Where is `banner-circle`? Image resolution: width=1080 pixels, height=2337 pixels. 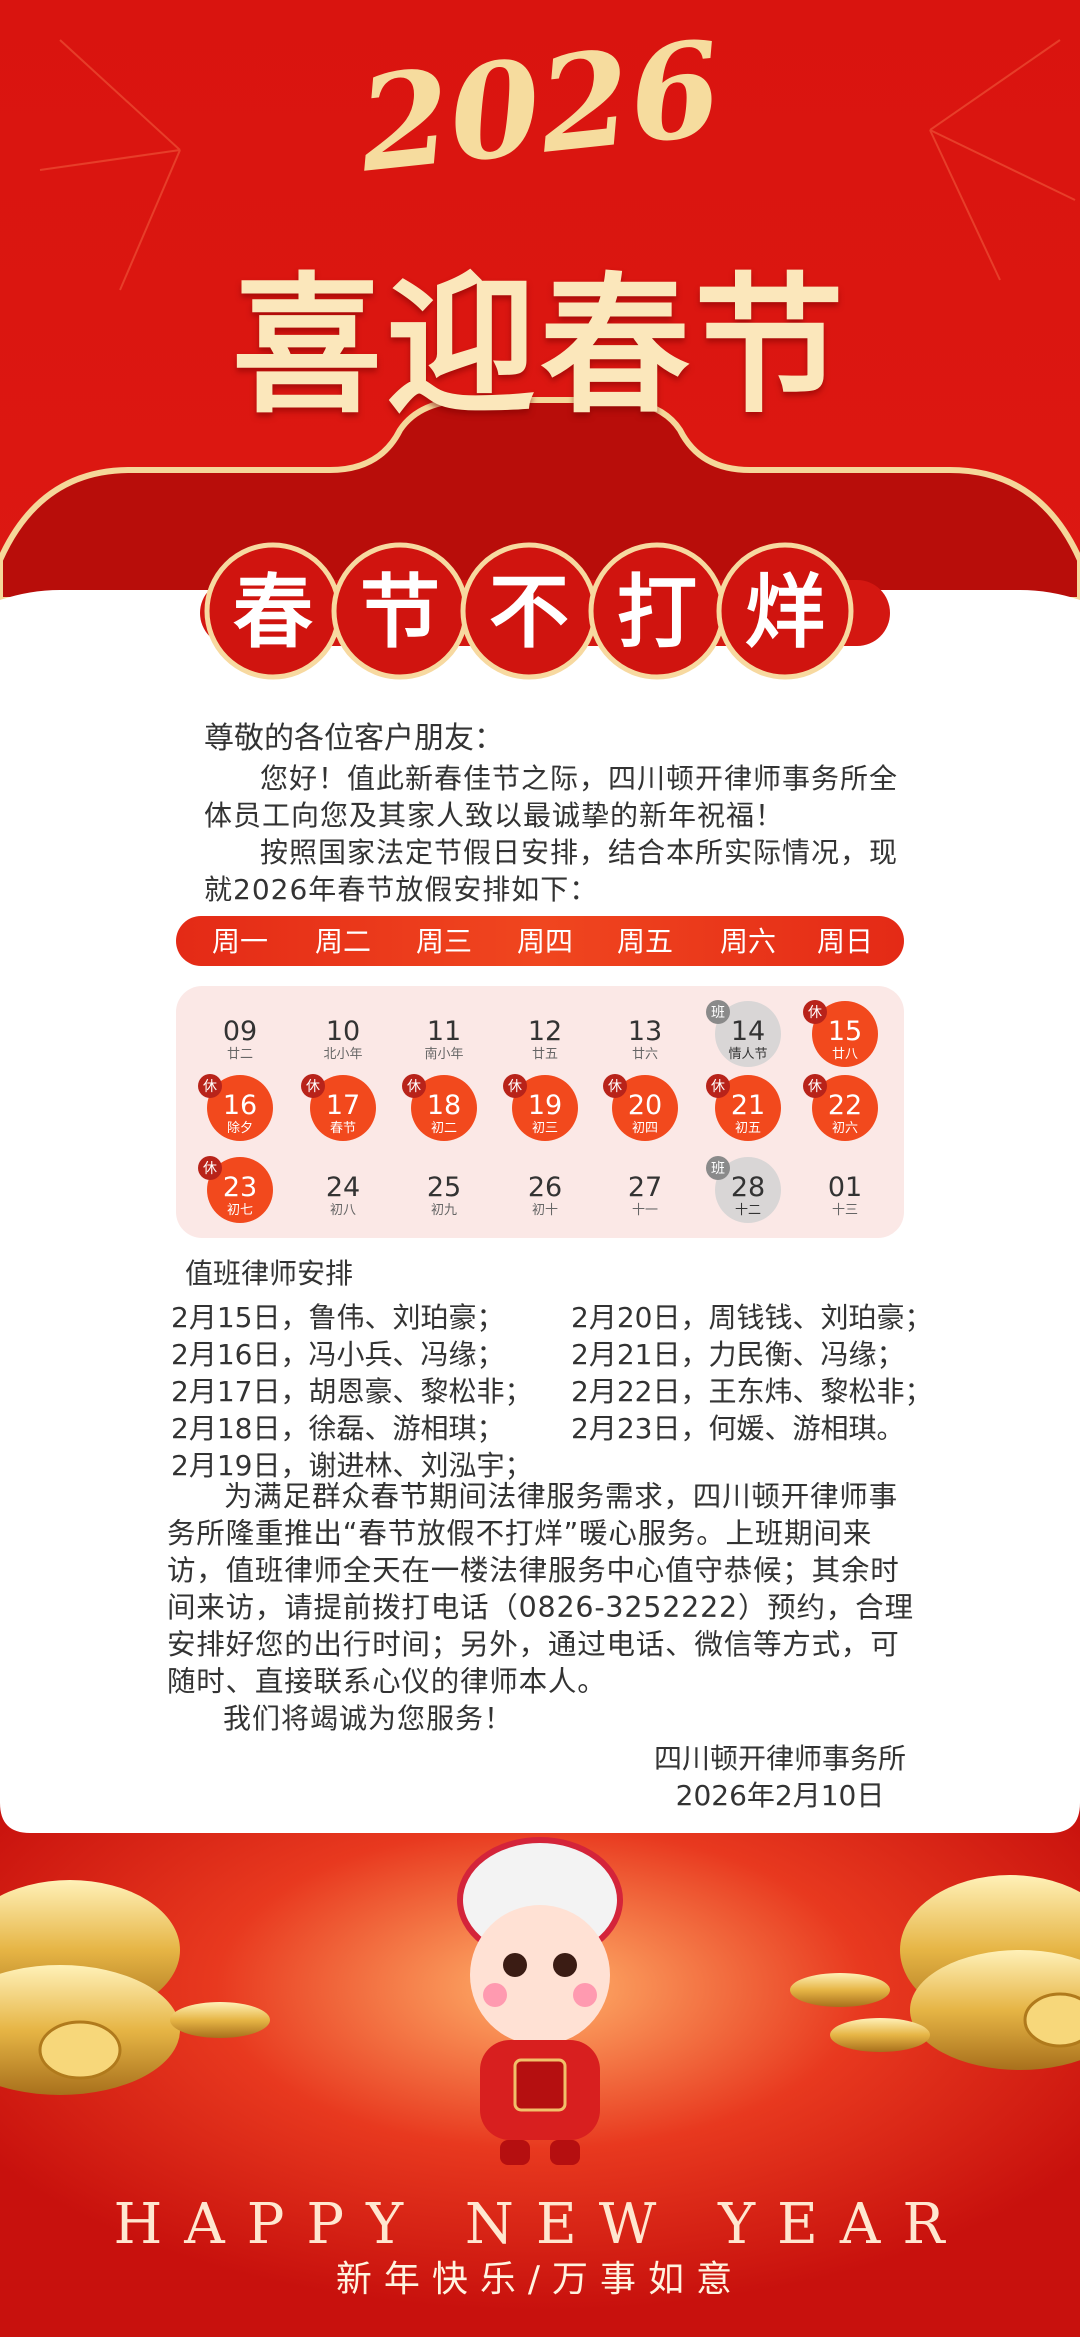 banner-circle is located at coordinates (785, 611).